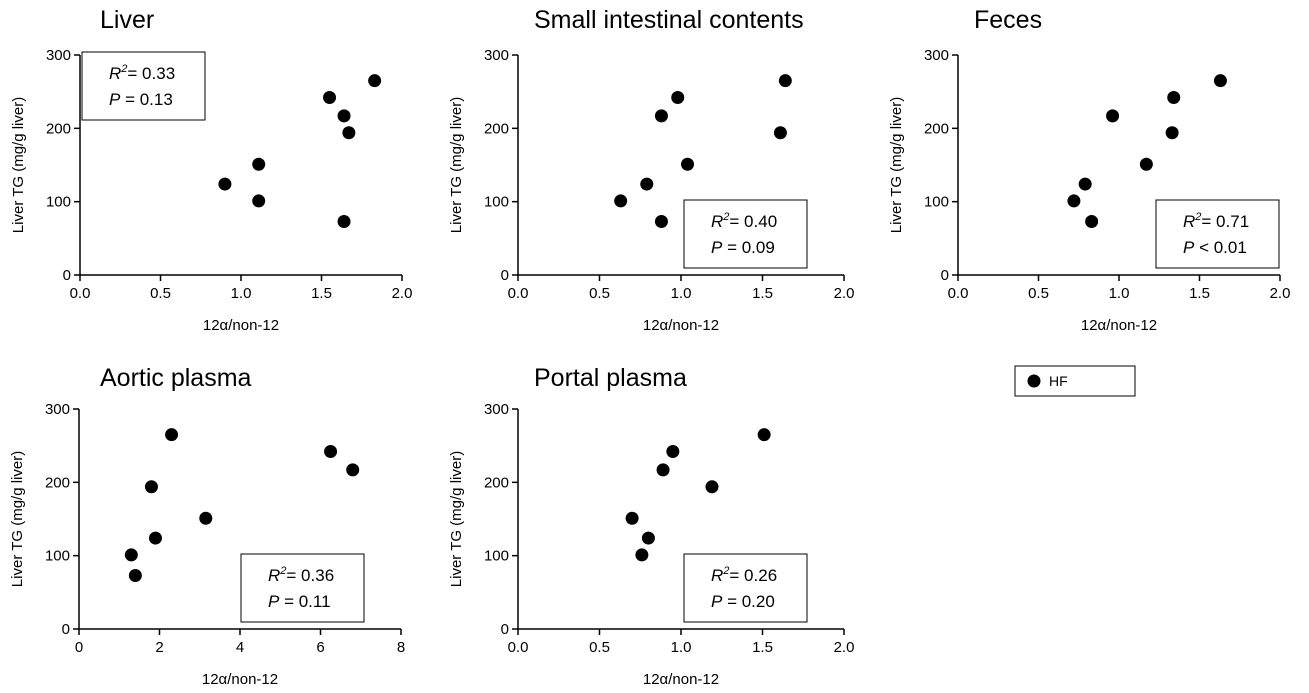 This screenshot has height=693, width=1309. What do you see at coordinates (669, 20) in the screenshot?
I see `panel-title: Small intestinal contents` at bounding box center [669, 20].